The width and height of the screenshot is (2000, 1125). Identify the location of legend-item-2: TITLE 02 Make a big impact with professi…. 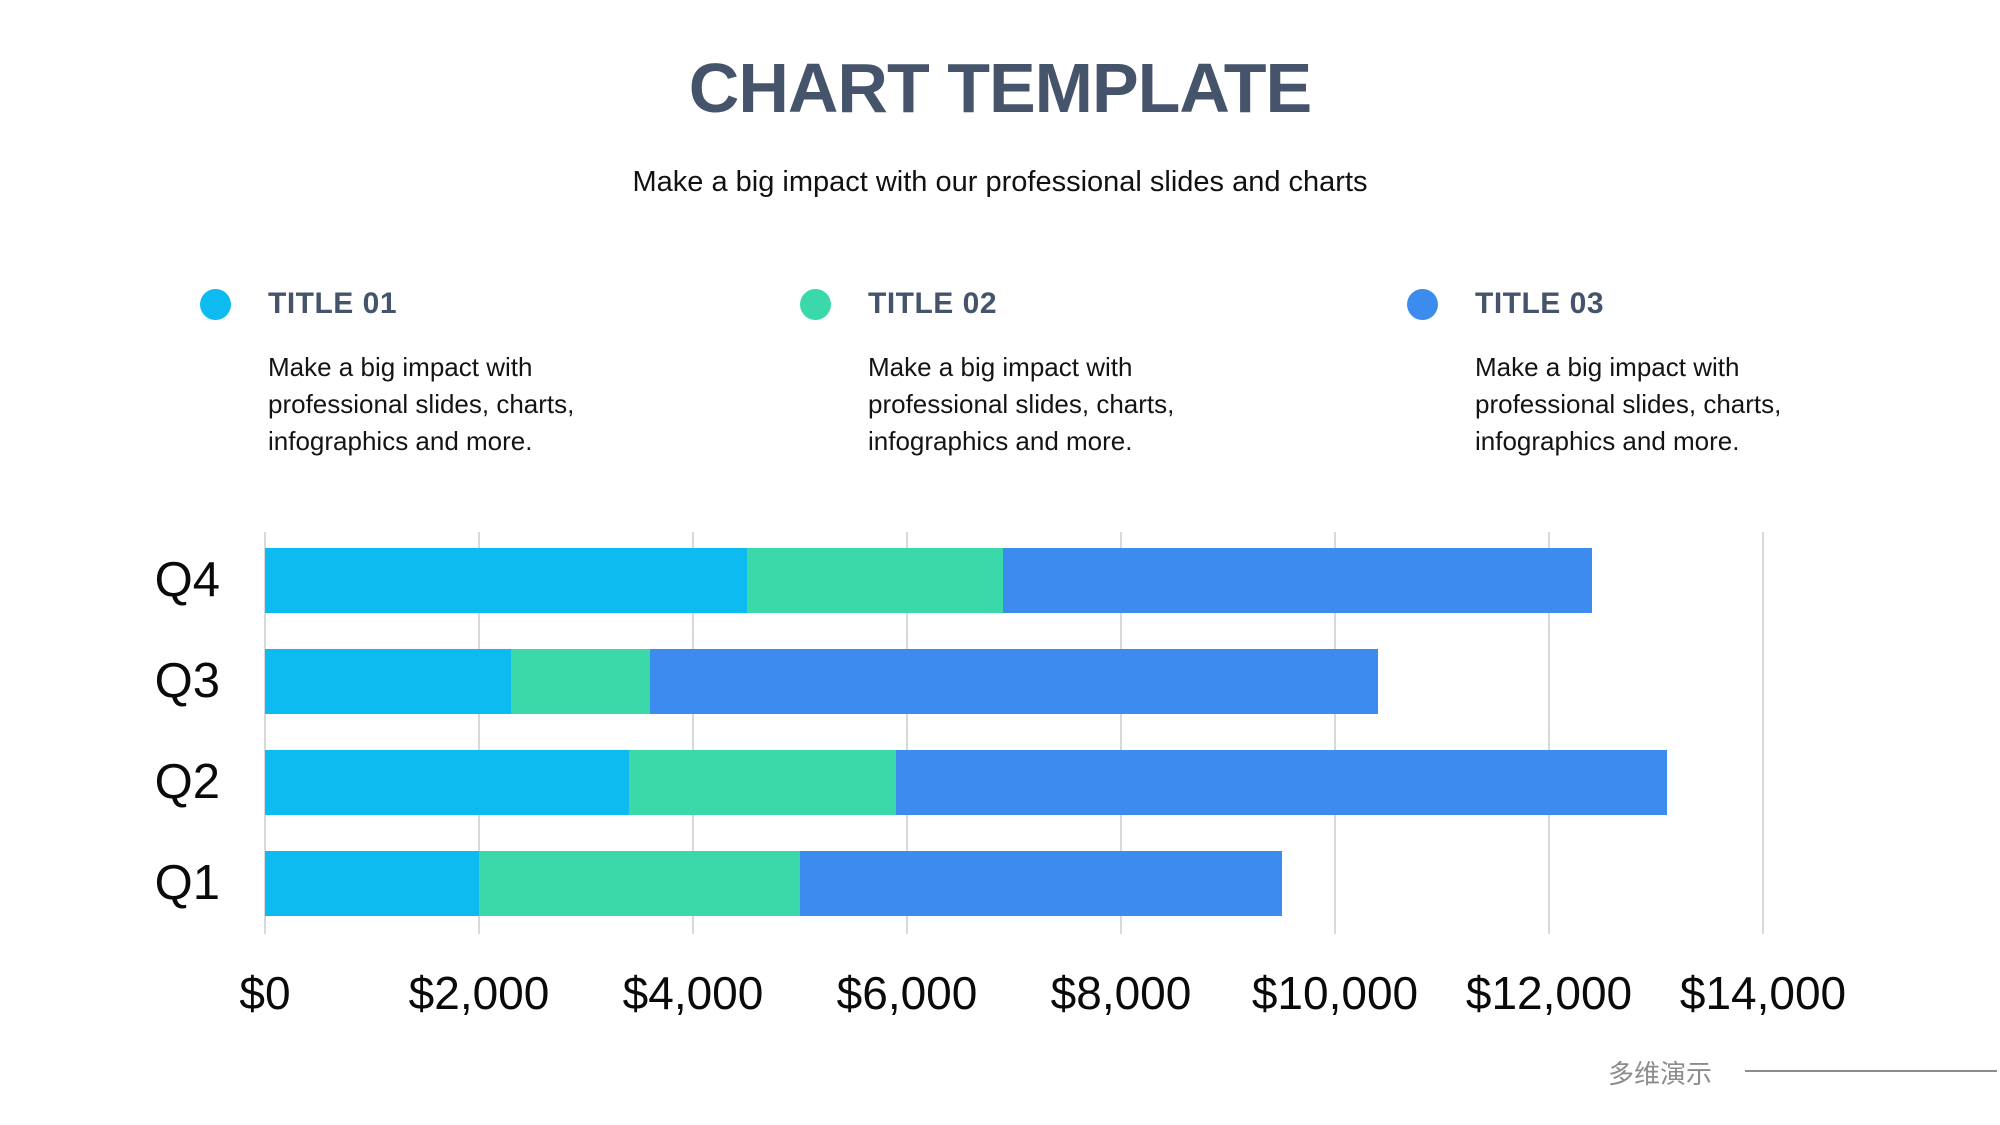
(987, 373).